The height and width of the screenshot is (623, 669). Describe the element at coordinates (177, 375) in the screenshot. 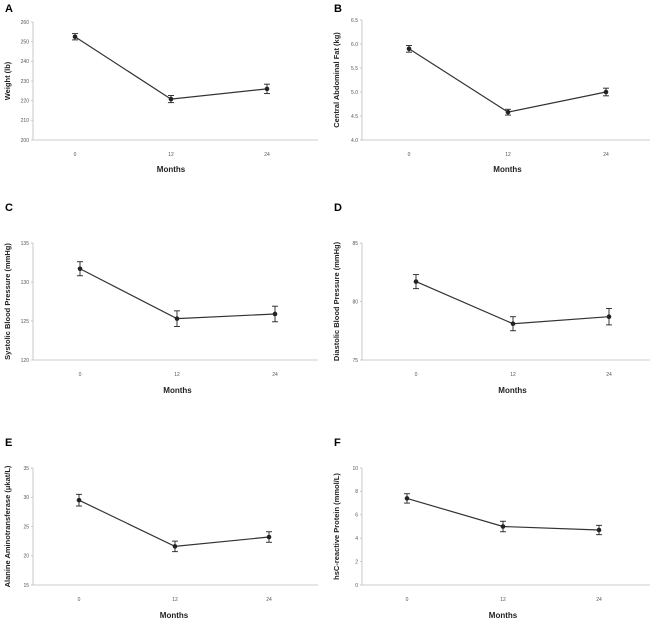

I see `panel-c-x-tick-label: 12` at that location.